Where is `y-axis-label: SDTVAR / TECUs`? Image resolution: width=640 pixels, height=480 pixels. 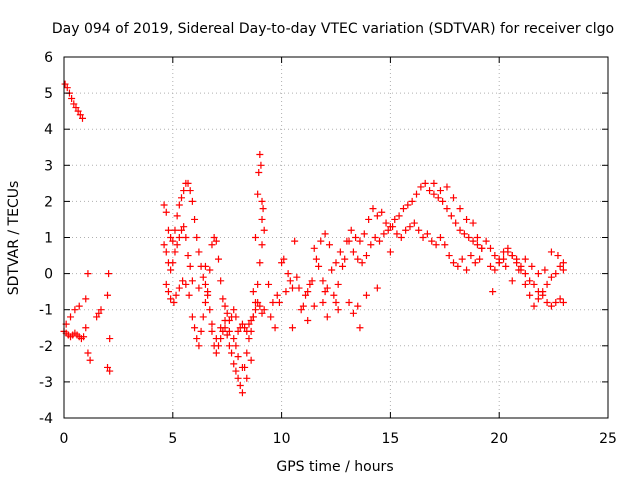 y-axis-label: SDTVAR / TECUs is located at coordinates (14, 238).